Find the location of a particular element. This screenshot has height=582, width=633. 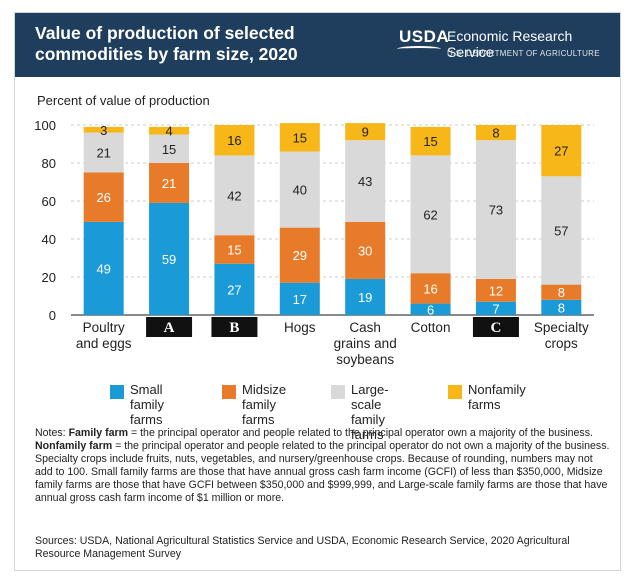

x-tick-label-0-0: Poultry is located at coordinates (104, 327).